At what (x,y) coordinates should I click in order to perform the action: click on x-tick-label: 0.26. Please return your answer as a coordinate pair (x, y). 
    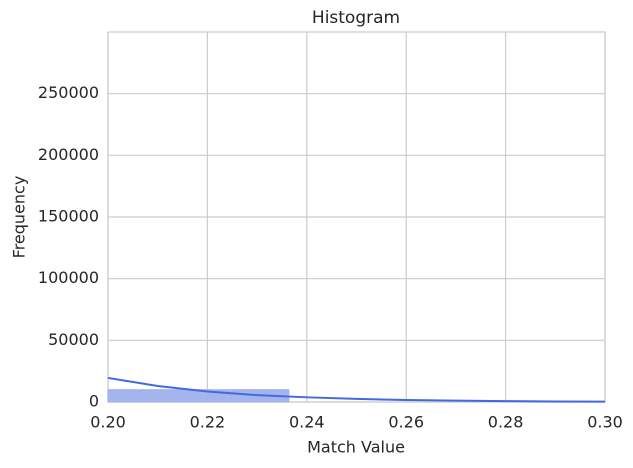
    Looking at the image, I should click on (406, 422).